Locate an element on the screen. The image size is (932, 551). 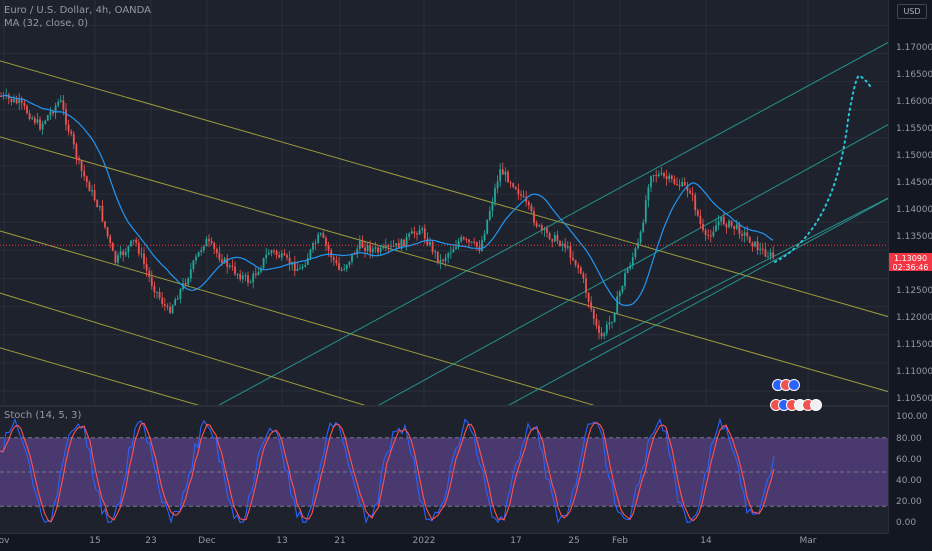
price-label: 1.12000 is located at coordinates (914, 318).